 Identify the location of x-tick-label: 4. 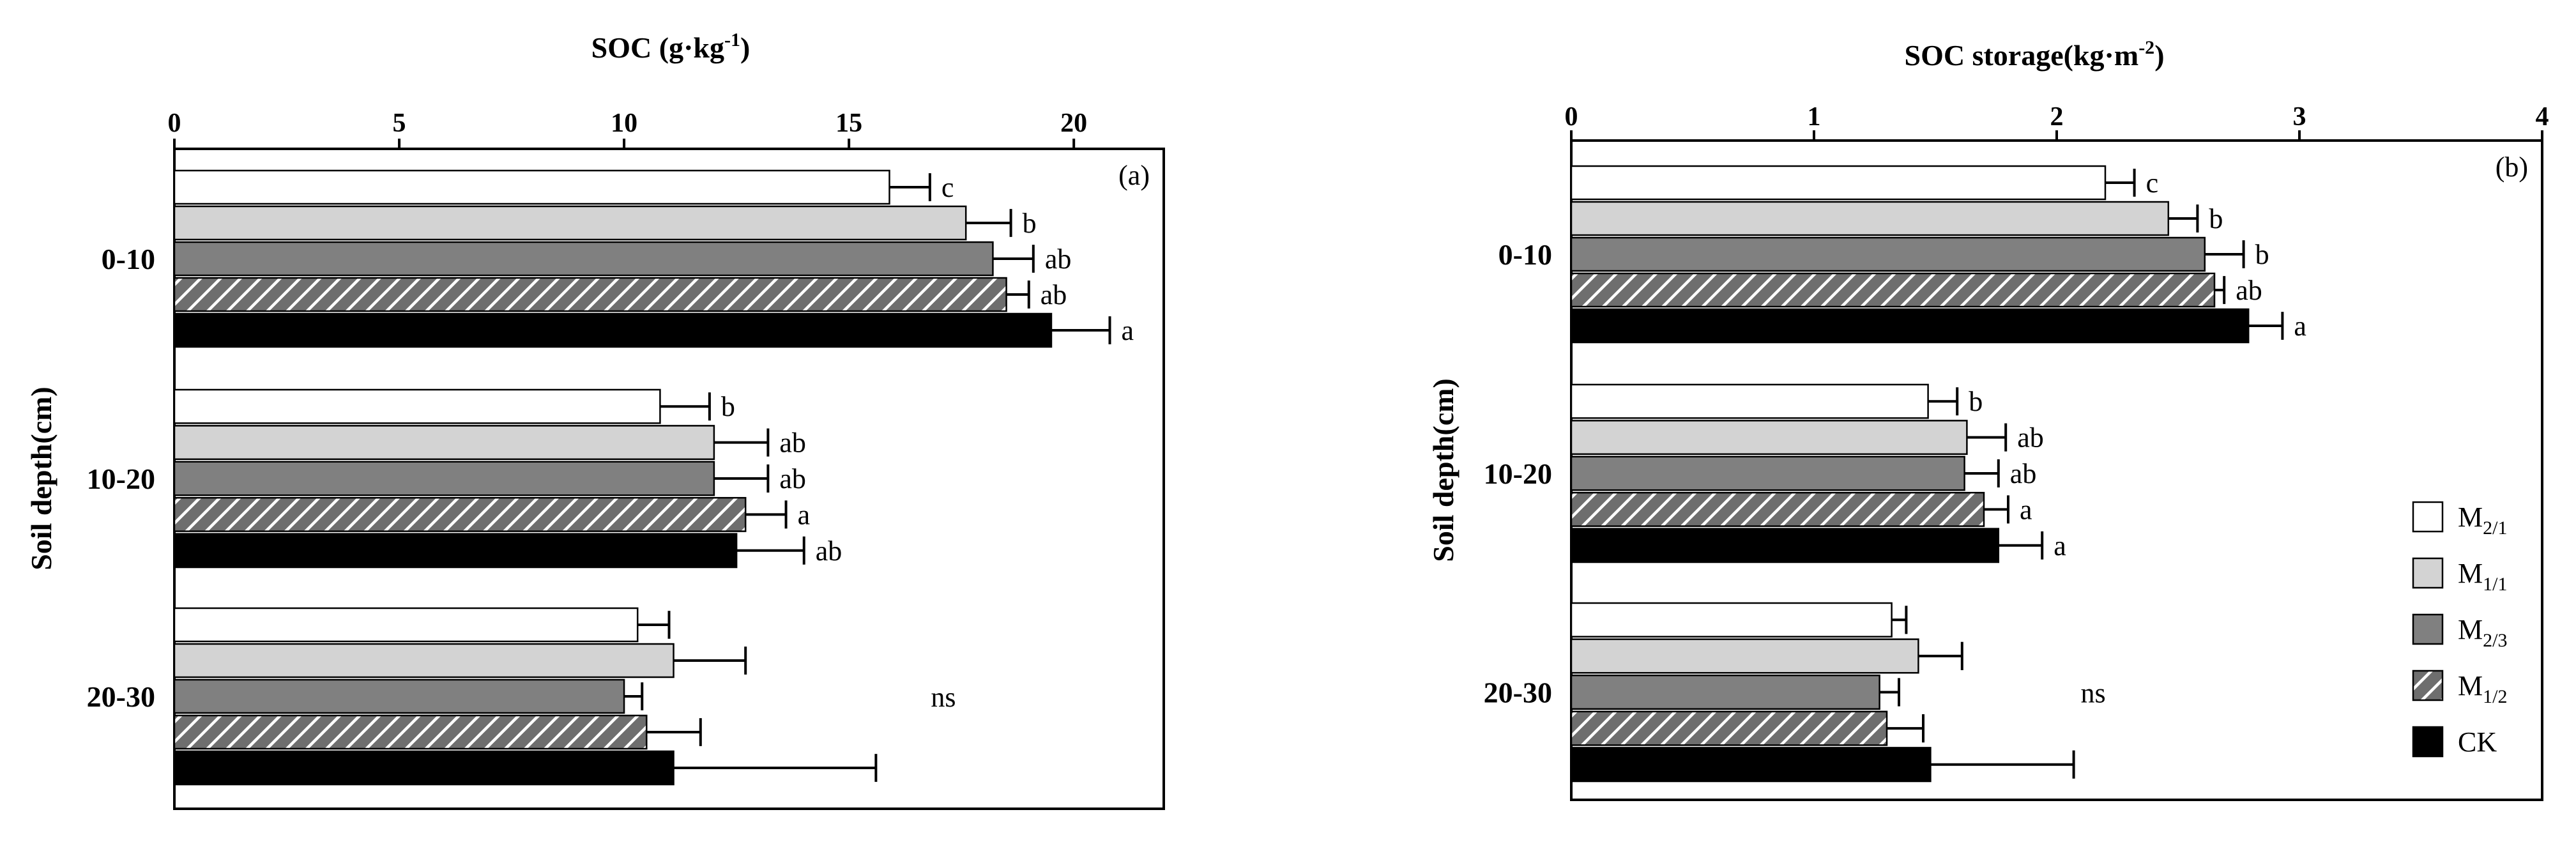
(2542, 117).